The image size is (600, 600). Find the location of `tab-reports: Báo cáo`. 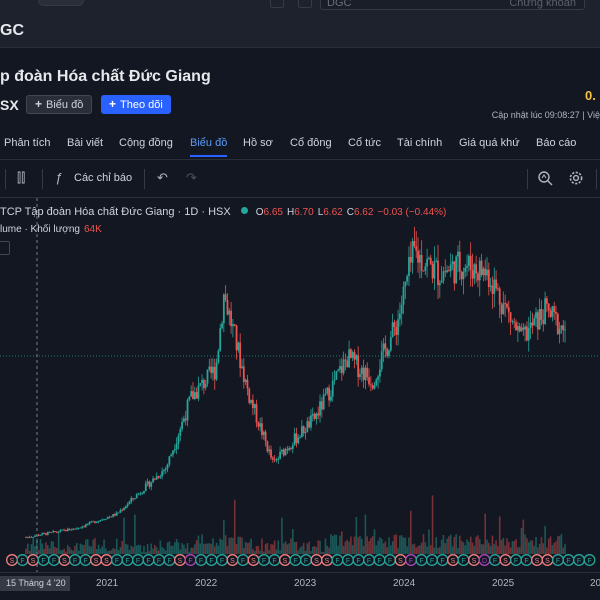

tab-reports: Báo cáo is located at coordinates (556, 143).